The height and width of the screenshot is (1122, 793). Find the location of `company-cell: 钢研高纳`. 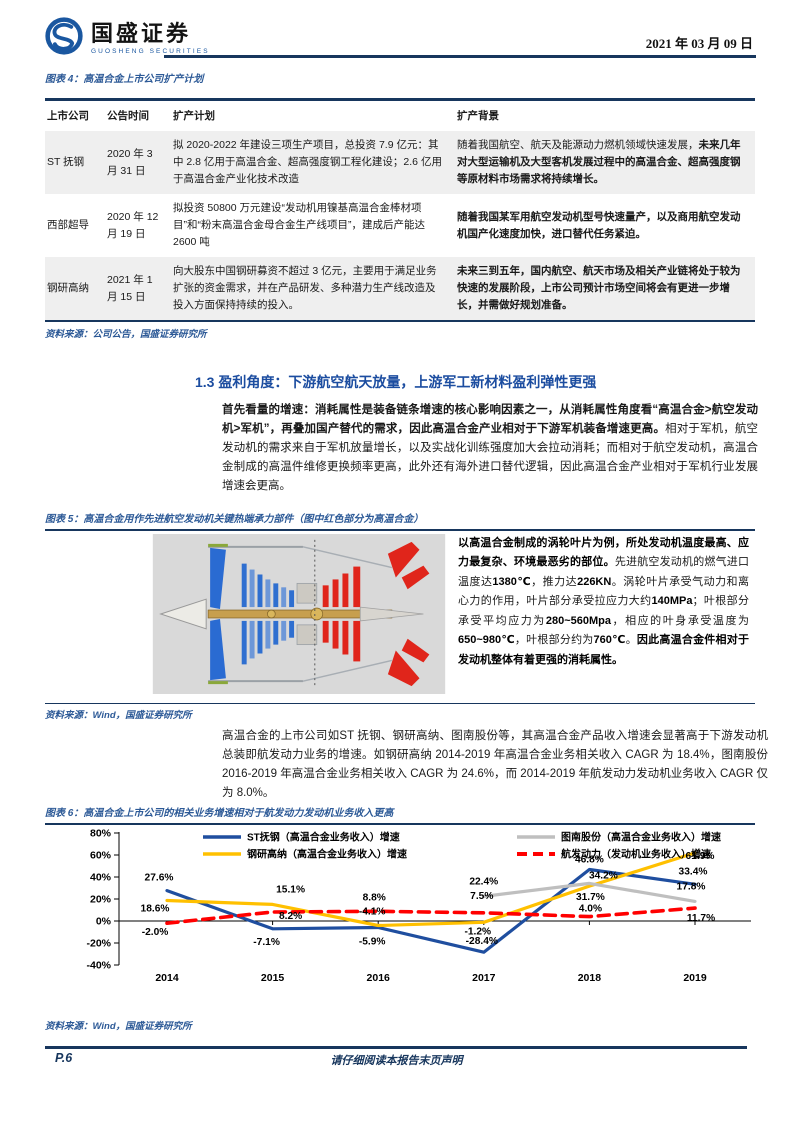

company-cell: 钢研高纳 is located at coordinates (68, 288).